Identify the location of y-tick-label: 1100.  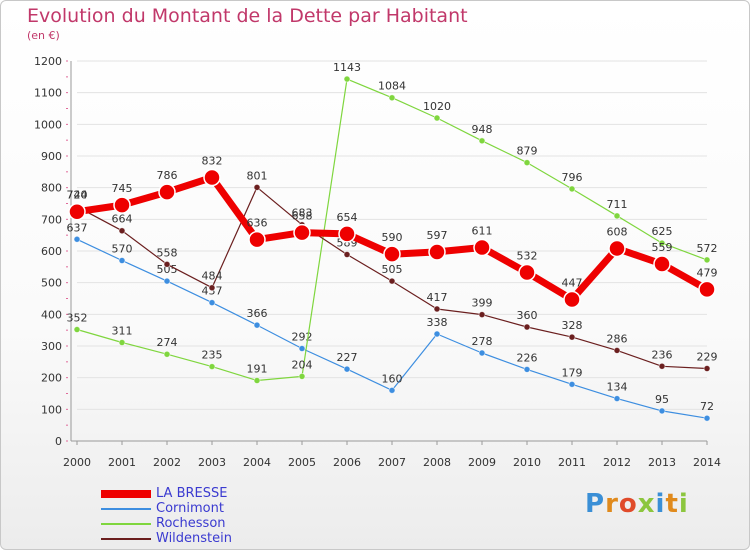
(48, 93).